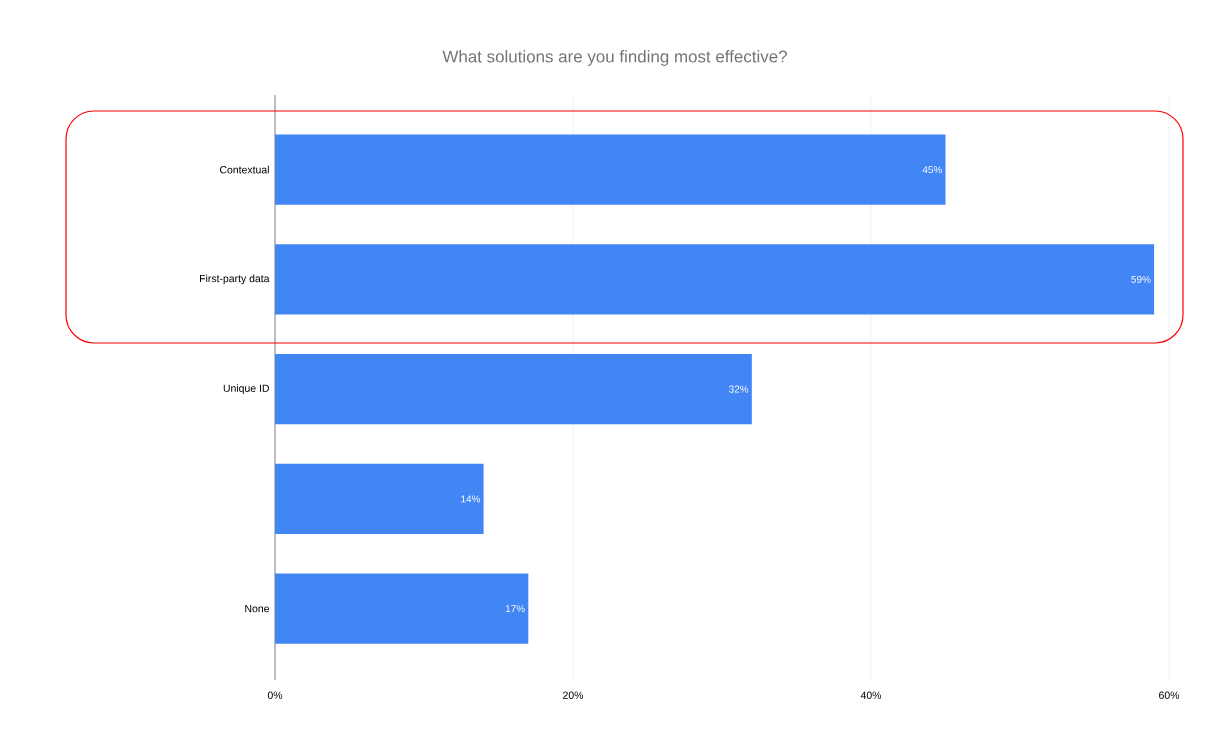 The height and width of the screenshot is (741, 1211). What do you see at coordinates (932, 170) in the screenshot?
I see `data-label: 45%` at bounding box center [932, 170].